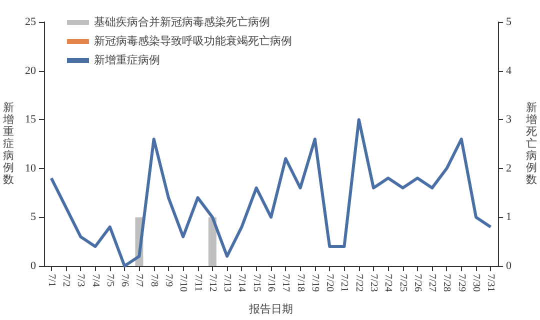 The image size is (540, 320). I want to click on y-tick-label: 25, so click(30, 22).